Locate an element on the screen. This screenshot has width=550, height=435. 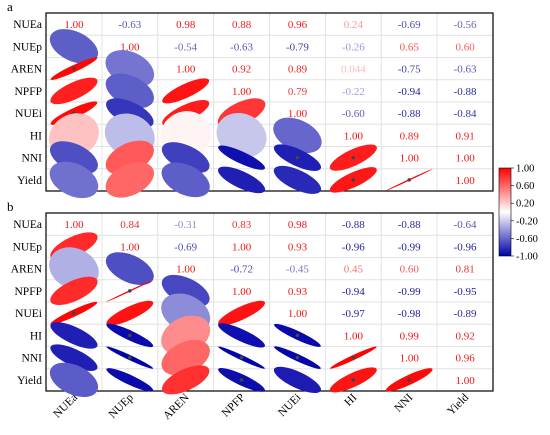
x-axis-labels: NUEa NUEp AREN NPFP NUEi HI NNI Yield is located at coordinates (261, 406).